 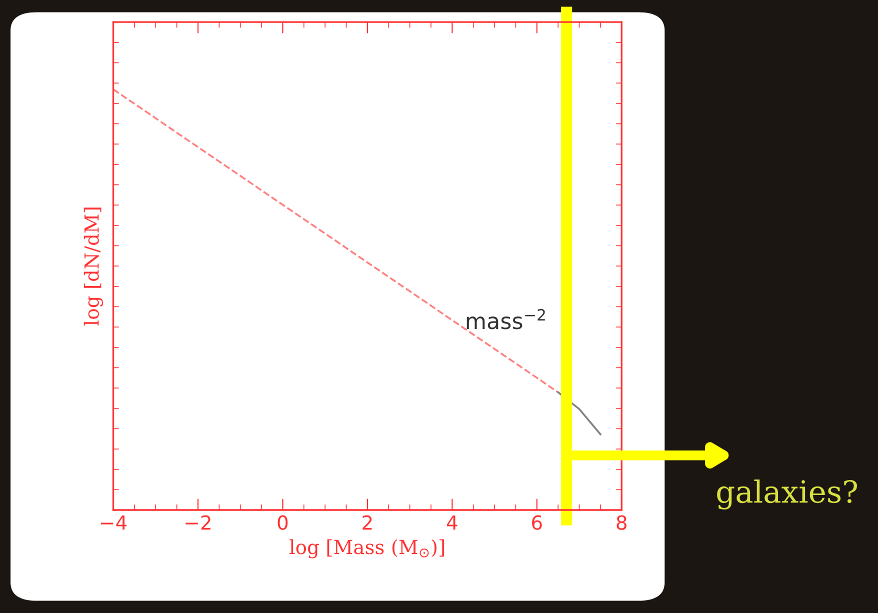 I want to click on x-tick-label: 0, so click(x=283, y=522).